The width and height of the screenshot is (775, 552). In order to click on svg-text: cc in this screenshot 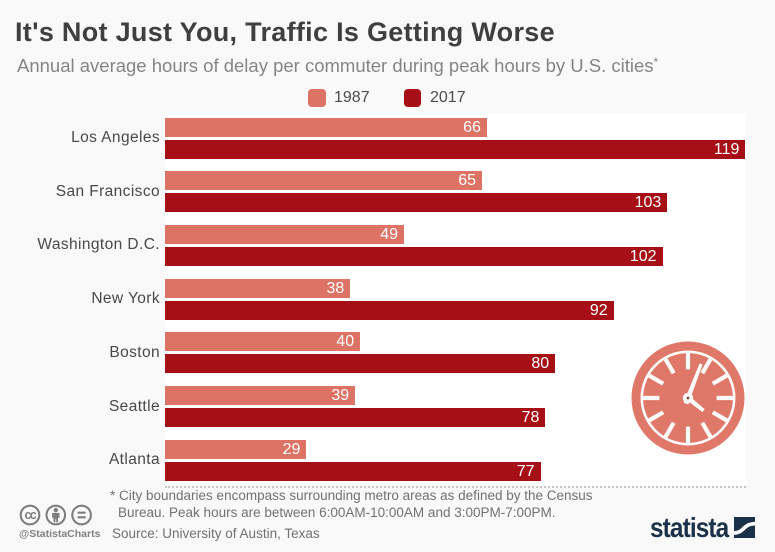, I will do `click(30, 515)`.